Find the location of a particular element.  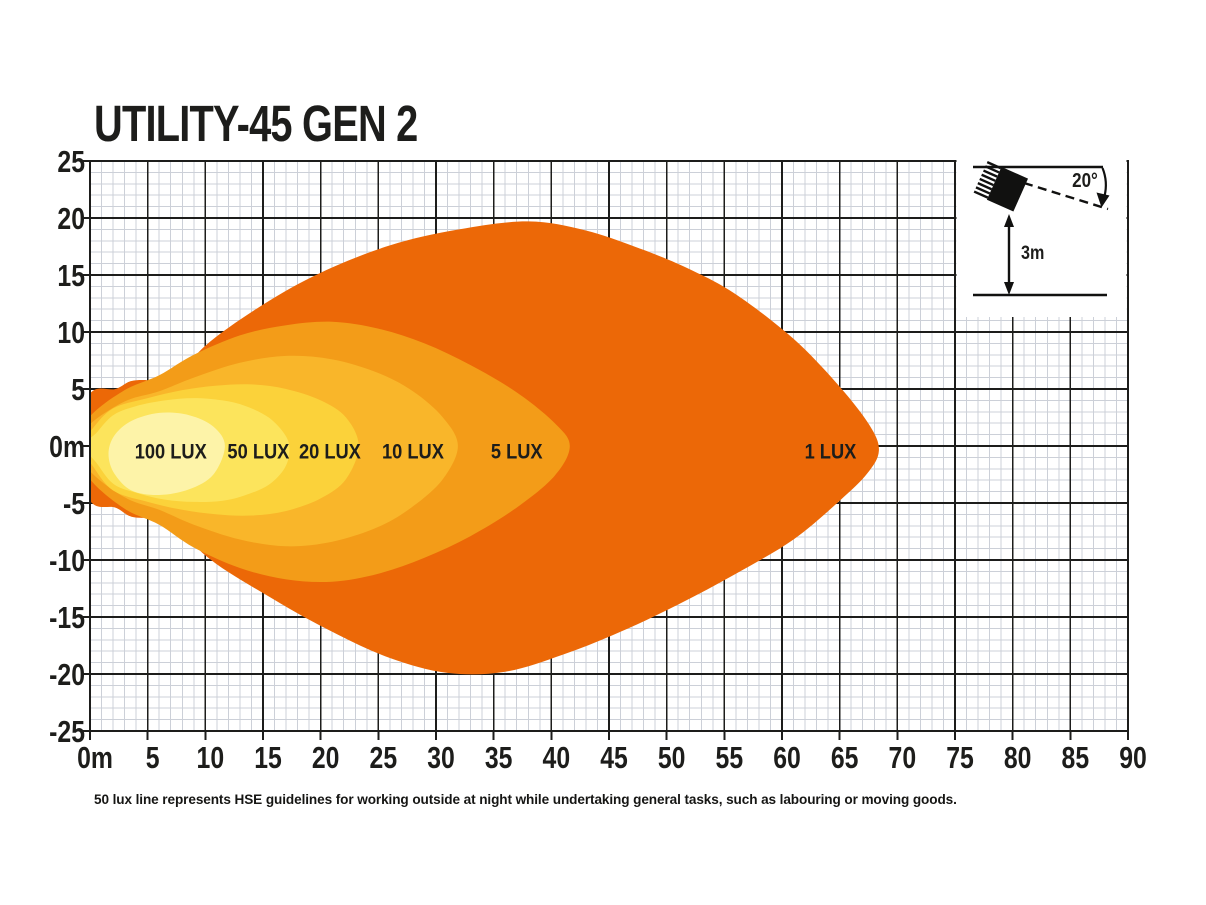

angle-label-text: 20° is located at coordinates (1085, 180).